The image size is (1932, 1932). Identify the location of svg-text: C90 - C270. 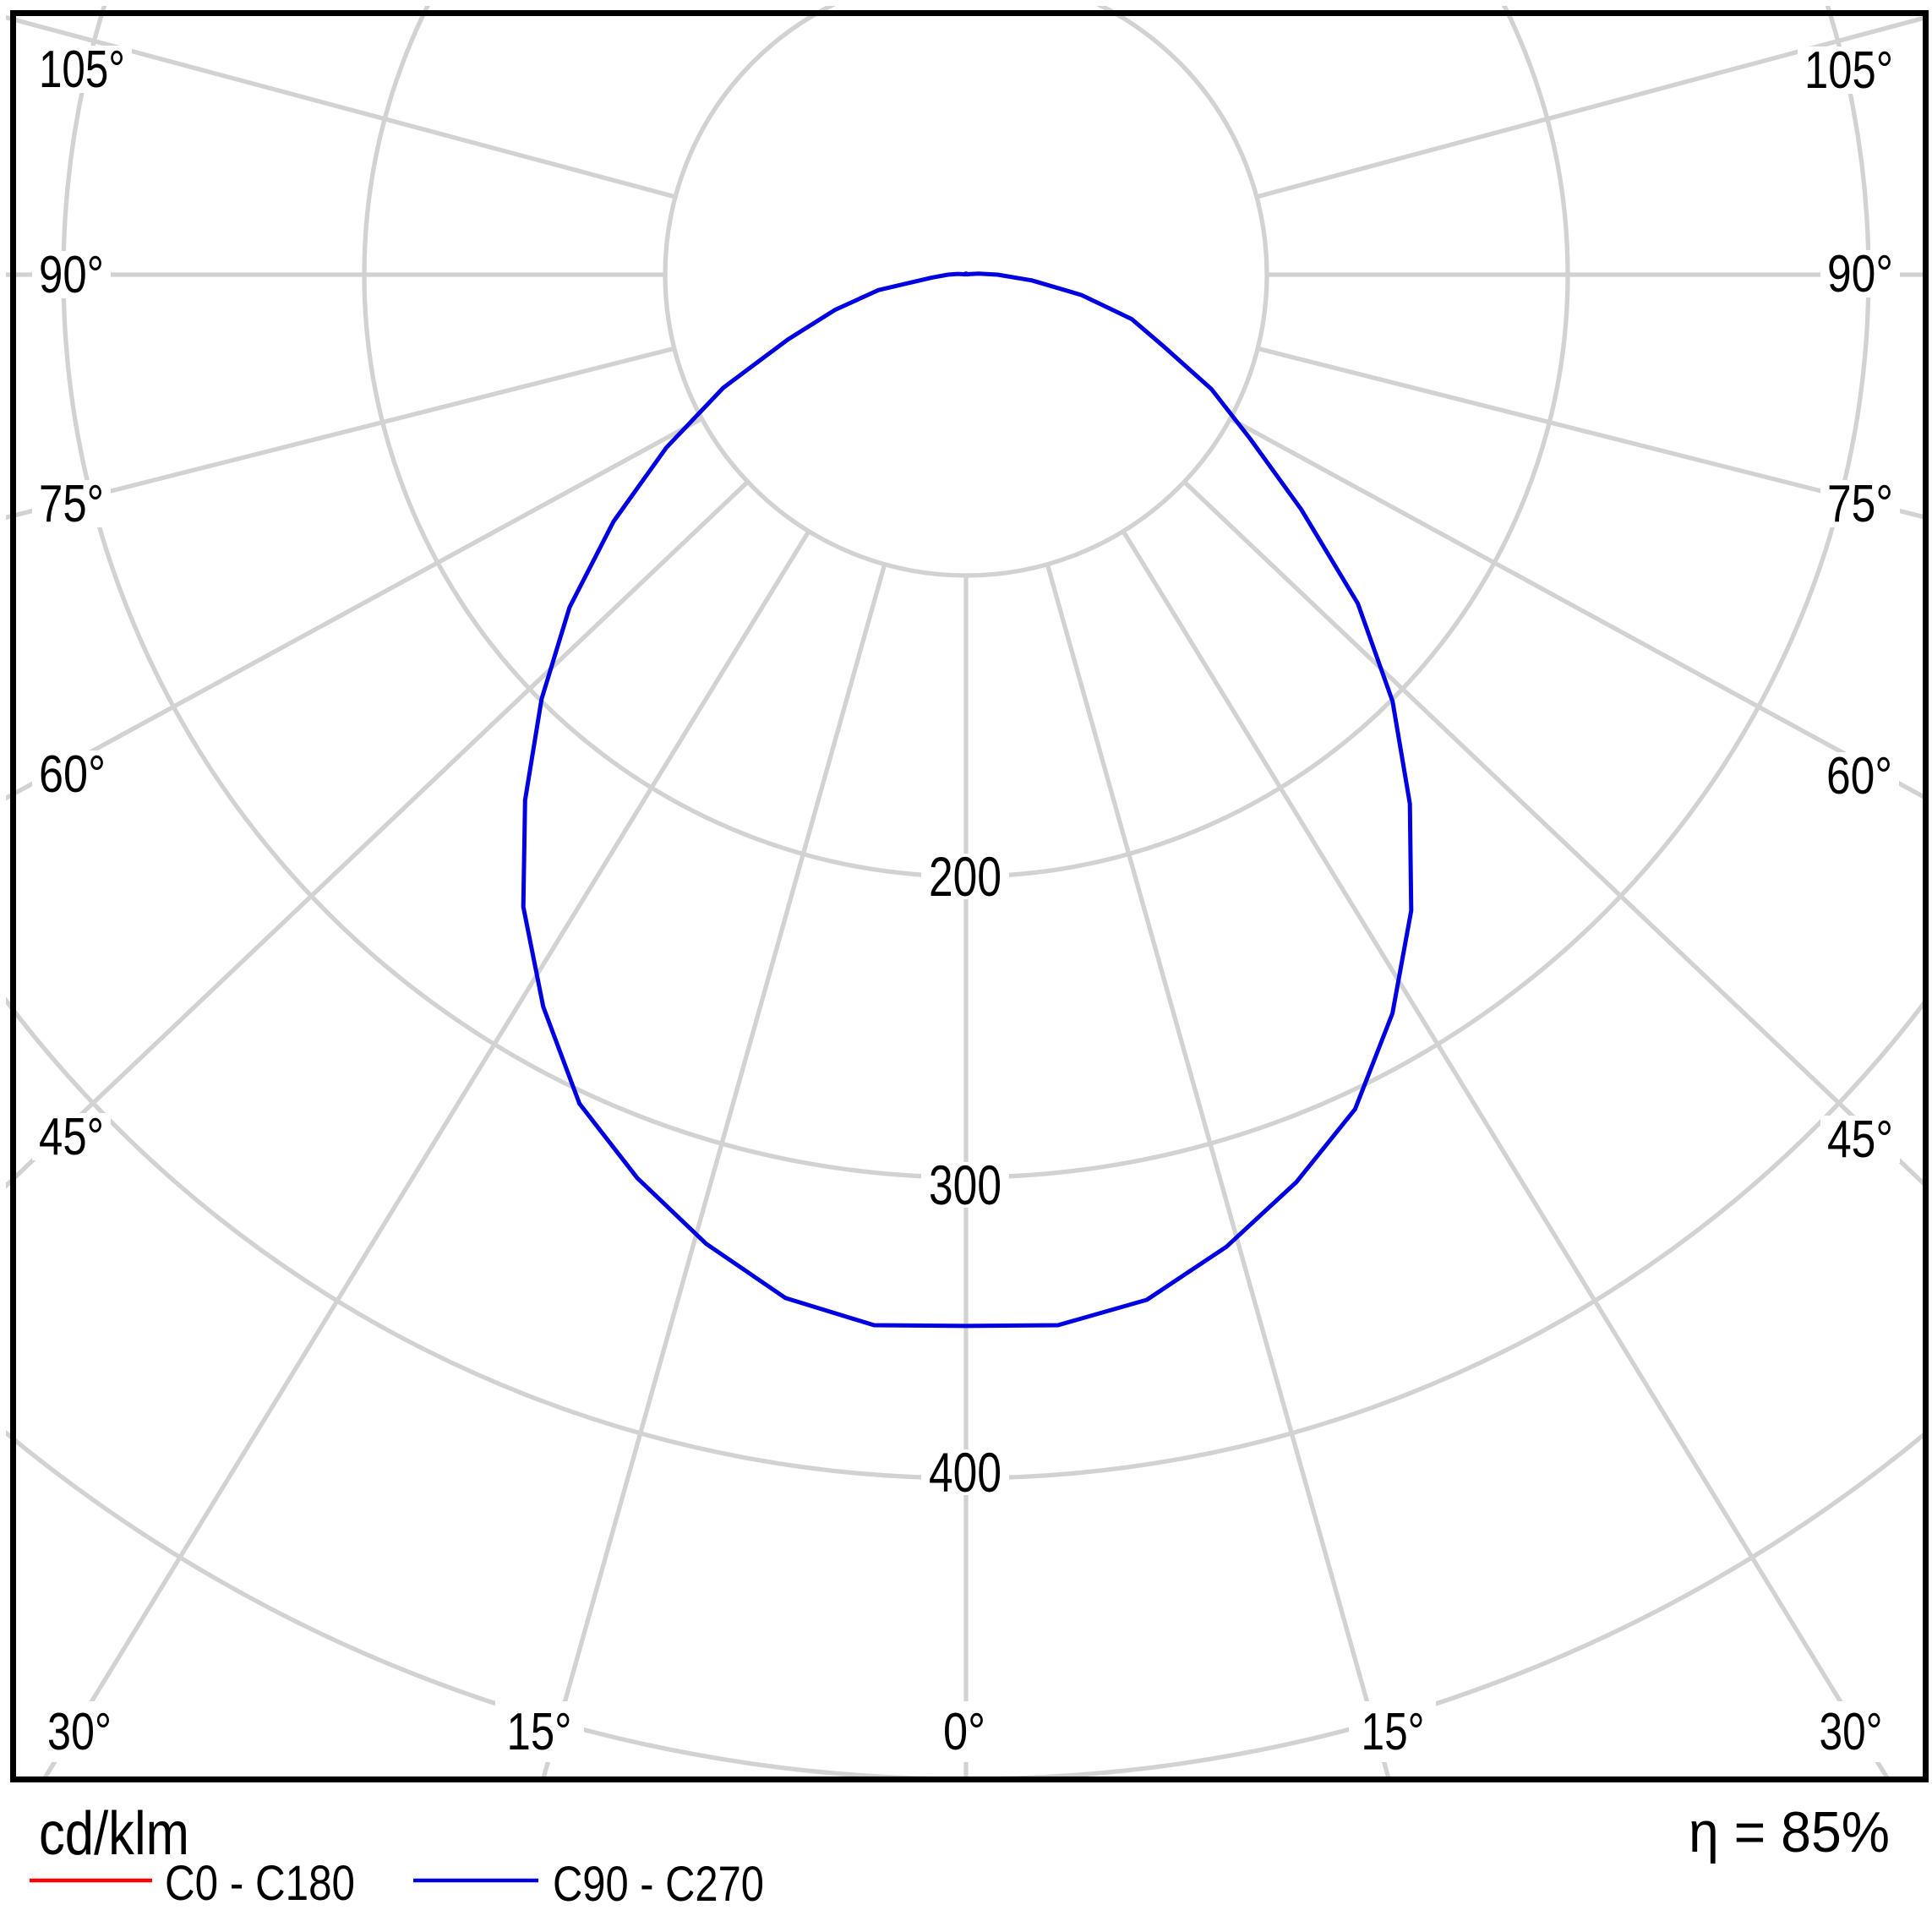
(658, 1884).